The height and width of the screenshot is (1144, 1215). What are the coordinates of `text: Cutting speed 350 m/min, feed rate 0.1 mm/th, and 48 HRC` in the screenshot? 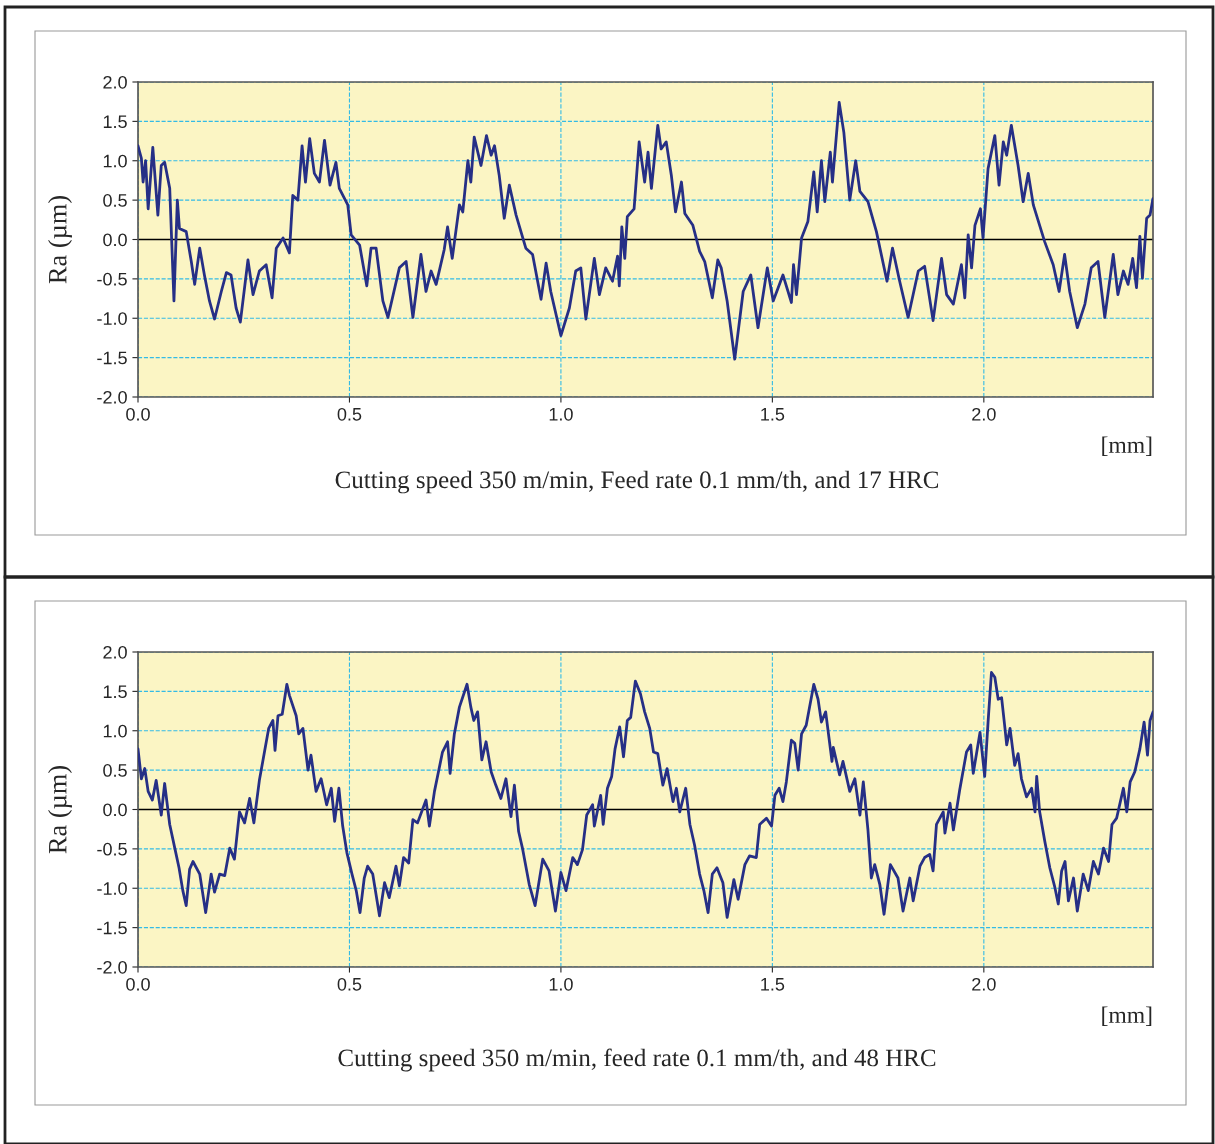 It's located at (637, 1060).